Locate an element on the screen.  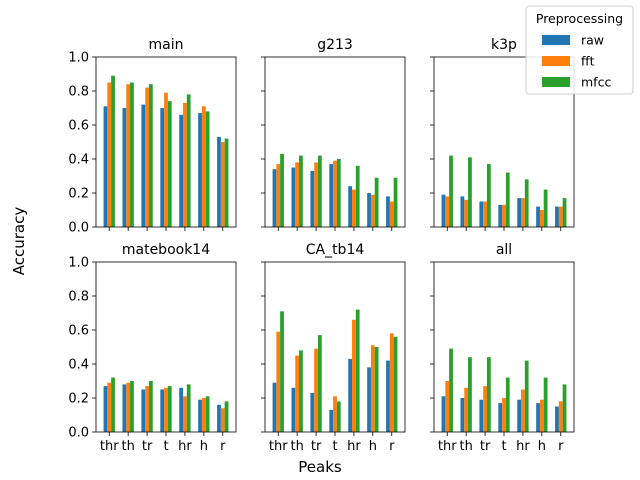
legend: Preprocessing raw fft mfcc is located at coordinates (579, 50).